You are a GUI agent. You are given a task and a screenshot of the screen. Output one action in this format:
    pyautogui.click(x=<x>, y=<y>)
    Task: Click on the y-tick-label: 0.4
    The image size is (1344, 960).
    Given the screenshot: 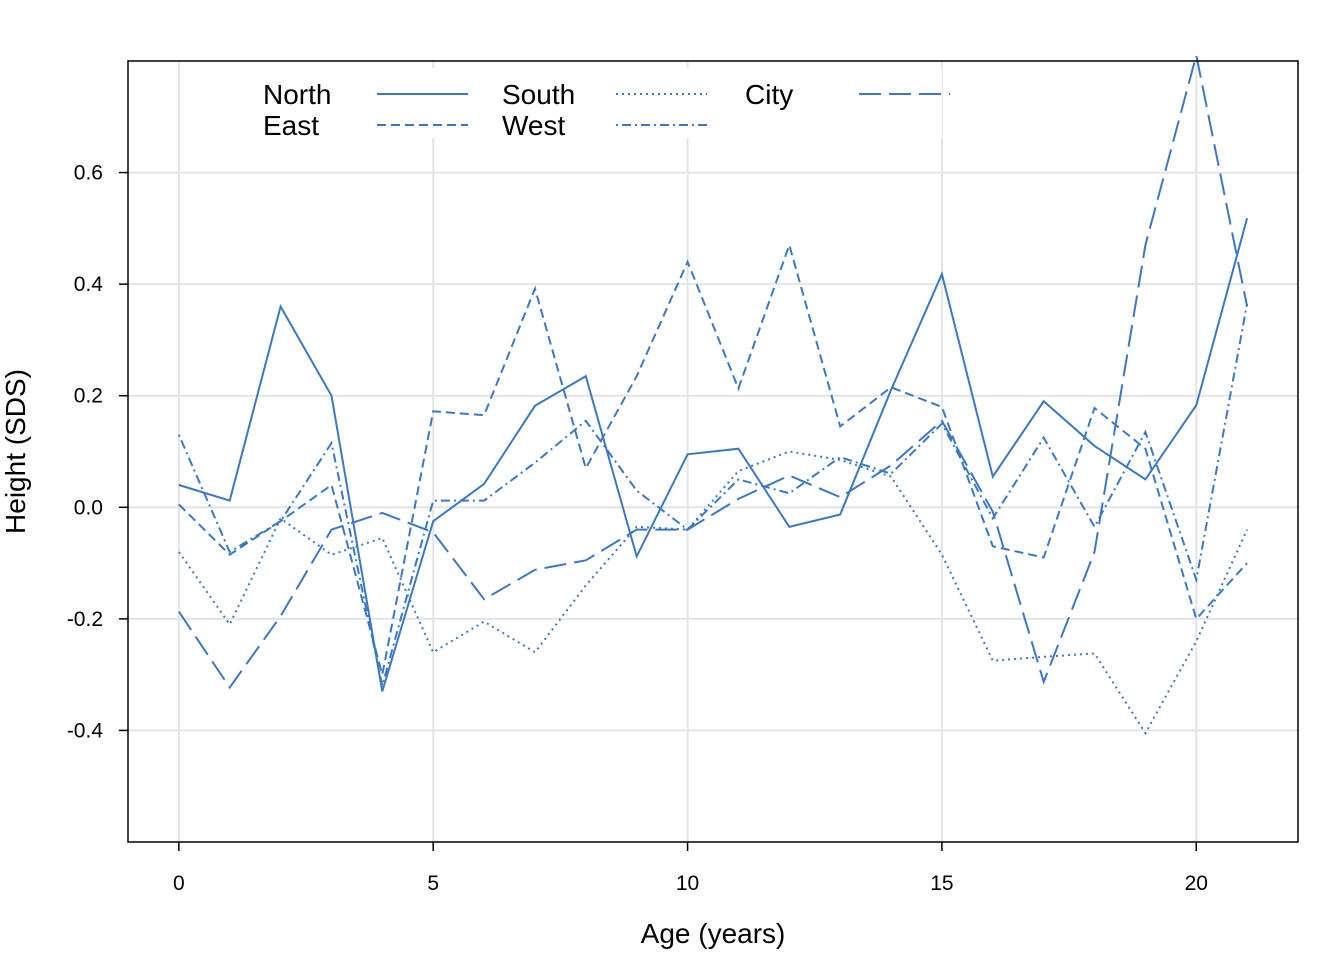 What is the action you would take?
    pyautogui.click(x=89, y=284)
    